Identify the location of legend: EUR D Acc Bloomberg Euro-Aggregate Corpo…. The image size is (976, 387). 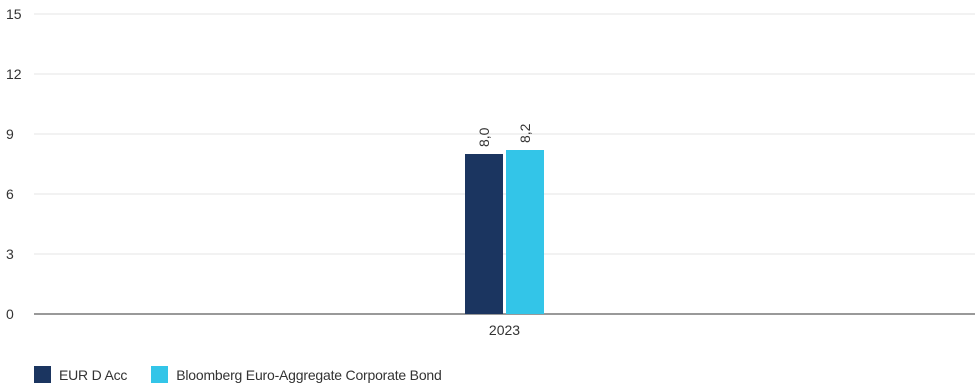
(250, 374).